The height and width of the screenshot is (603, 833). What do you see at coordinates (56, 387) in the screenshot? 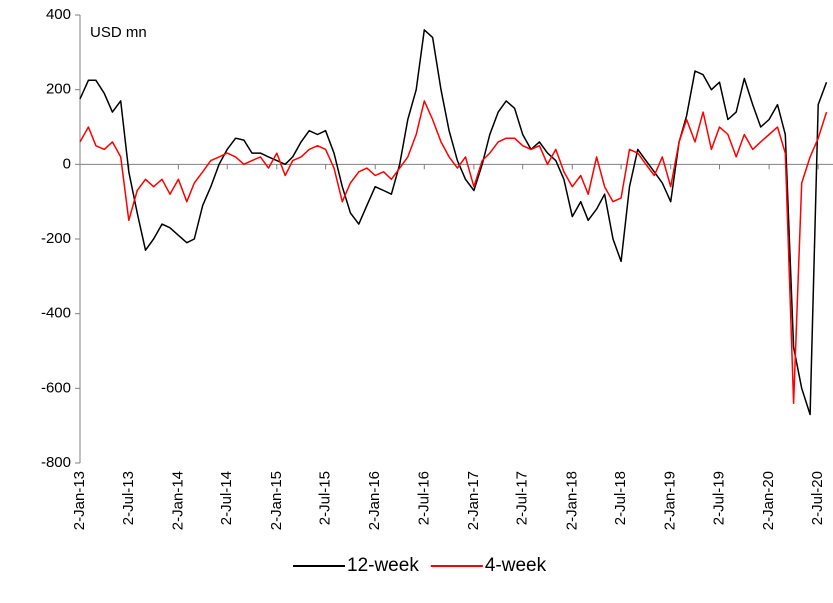
I see `y-tick-label: -600` at bounding box center [56, 387].